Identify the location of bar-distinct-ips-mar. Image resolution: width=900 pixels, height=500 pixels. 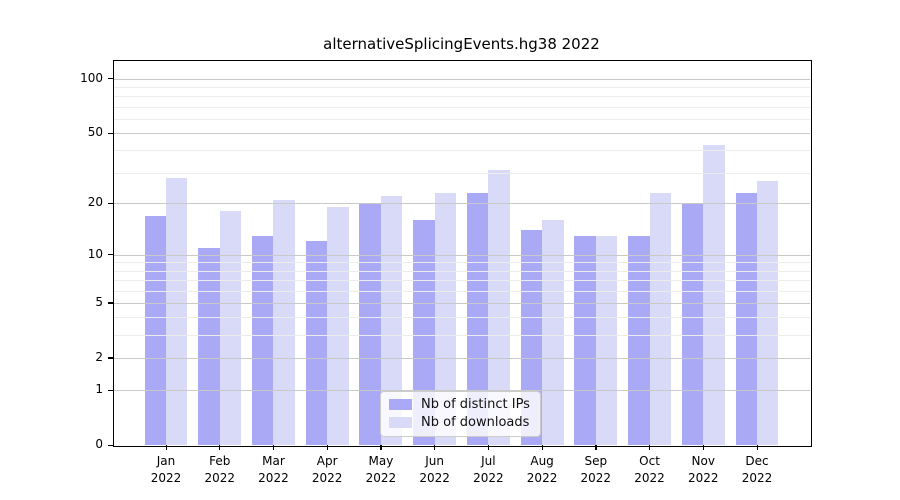
(262, 340).